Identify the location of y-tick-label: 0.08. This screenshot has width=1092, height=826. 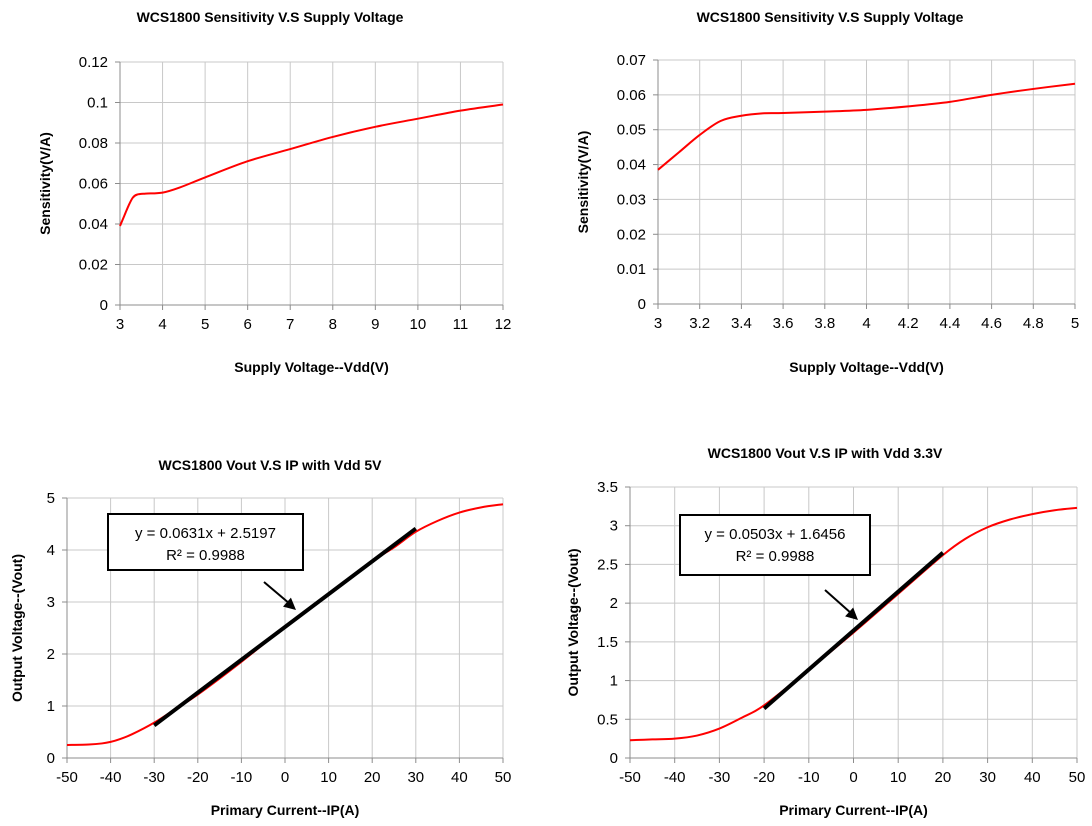
(93, 143).